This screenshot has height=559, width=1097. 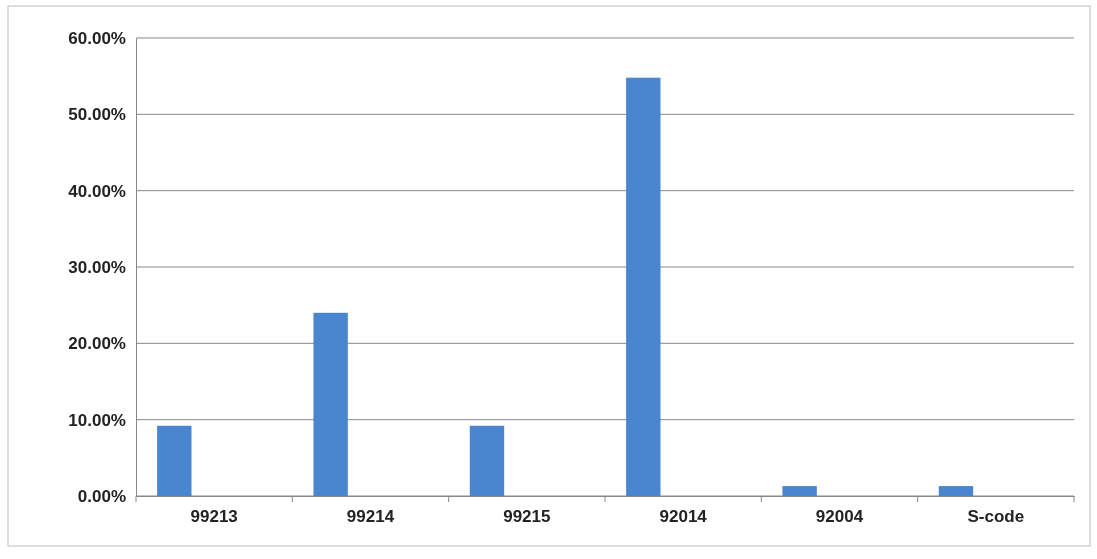 I want to click on x-tick-label: 99213, so click(x=214, y=517).